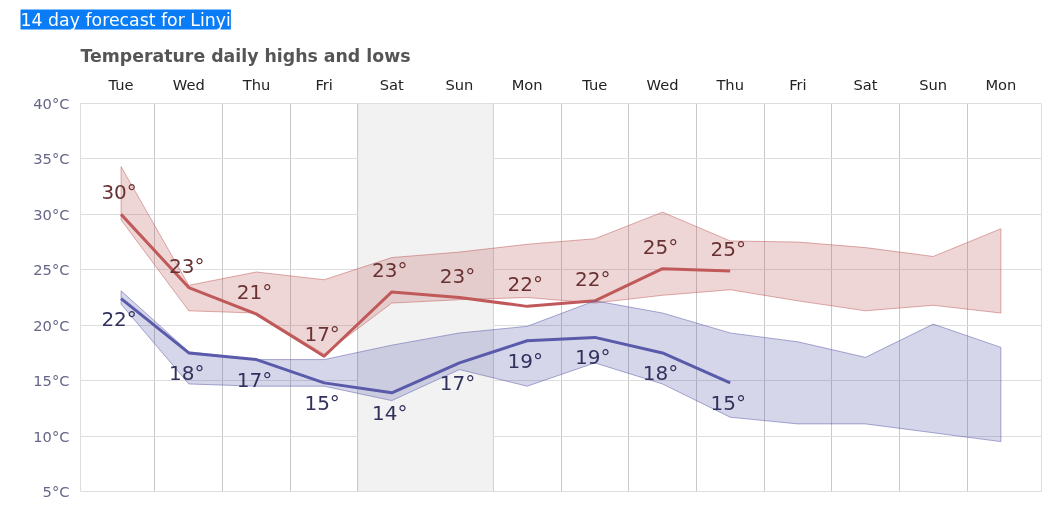 Image resolution: width=1053 pixels, height=507 pixels. What do you see at coordinates (51, 214) in the screenshot?
I see `y-tick-label: 30°C` at bounding box center [51, 214].